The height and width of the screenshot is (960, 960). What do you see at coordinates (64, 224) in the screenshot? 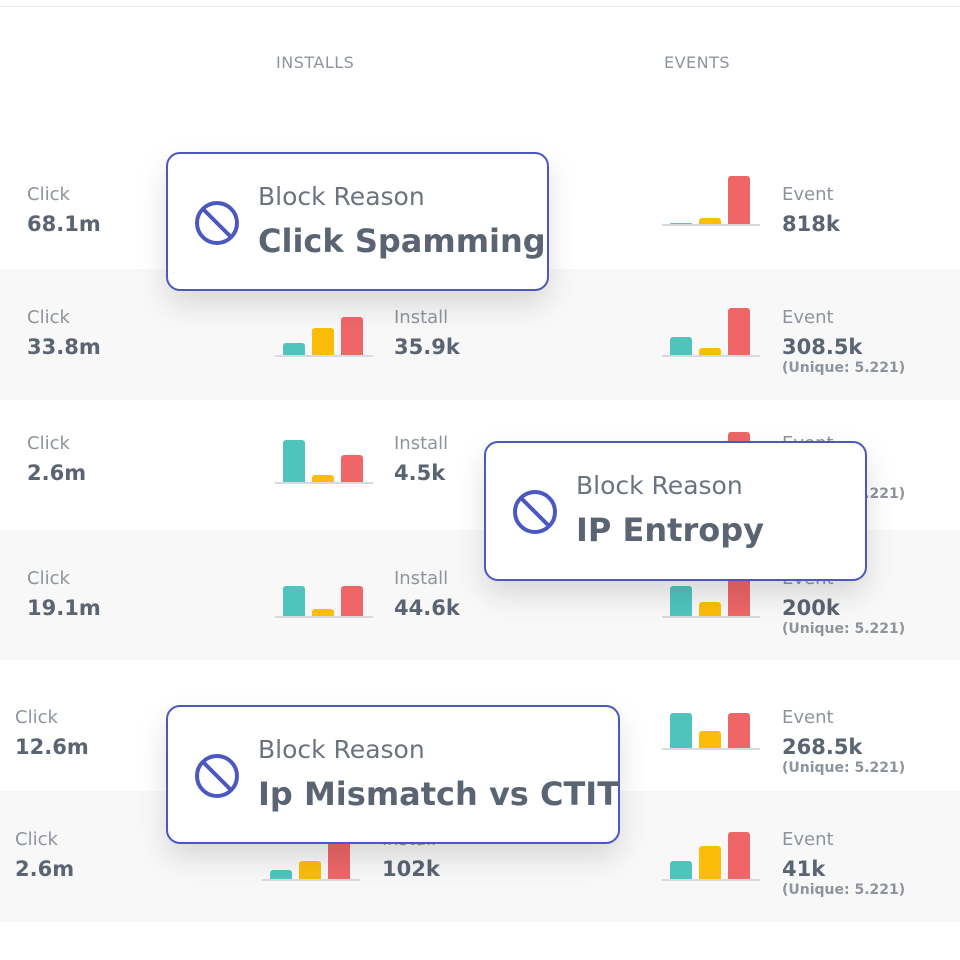
I see `click-value: 68.1m` at bounding box center [64, 224].